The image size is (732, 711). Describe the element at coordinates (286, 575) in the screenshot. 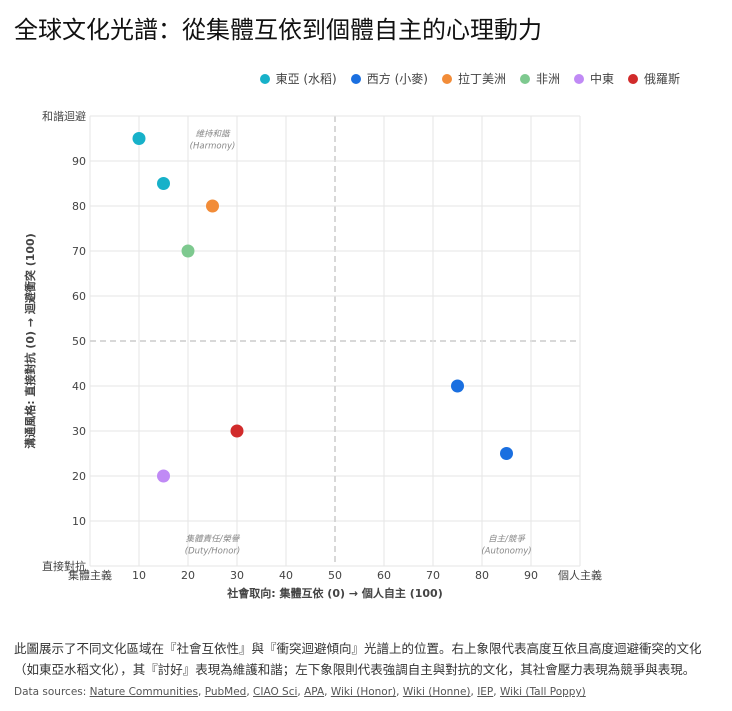

I see `x-tick-label: 40` at that location.